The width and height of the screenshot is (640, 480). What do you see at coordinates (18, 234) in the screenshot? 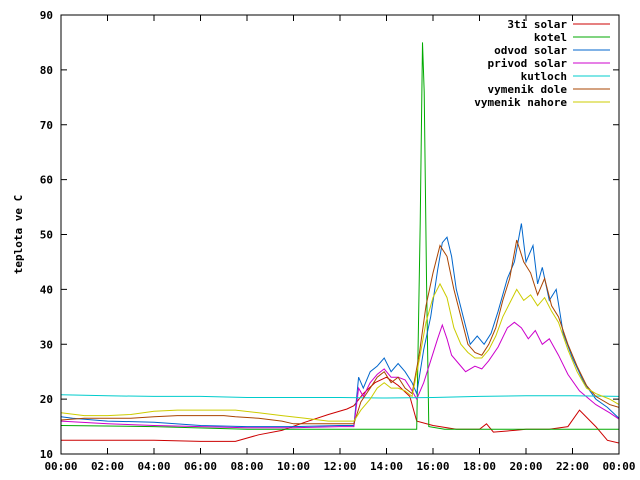
I see `y-axis-label: teplota ve C` at bounding box center [18, 234].